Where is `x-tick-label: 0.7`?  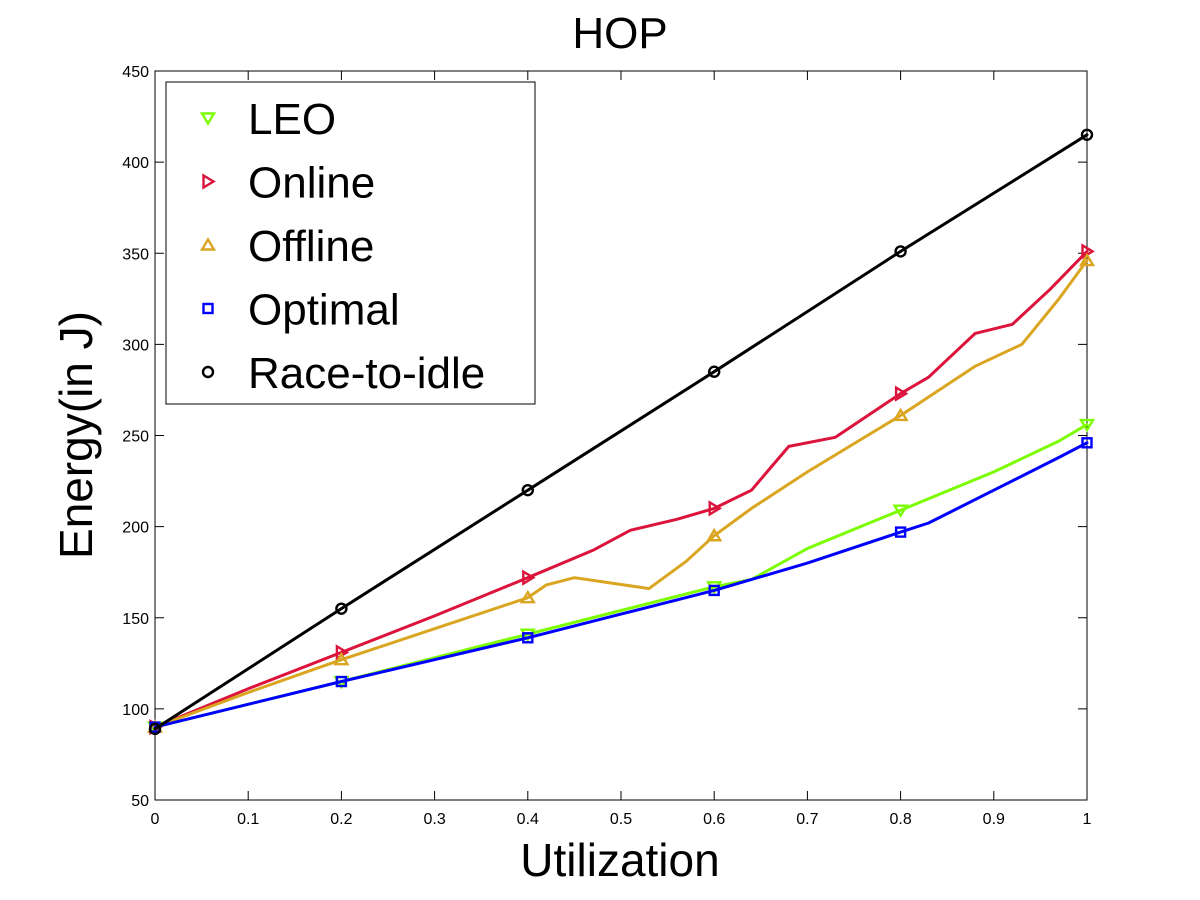
x-tick-label: 0.7 is located at coordinates (807, 819).